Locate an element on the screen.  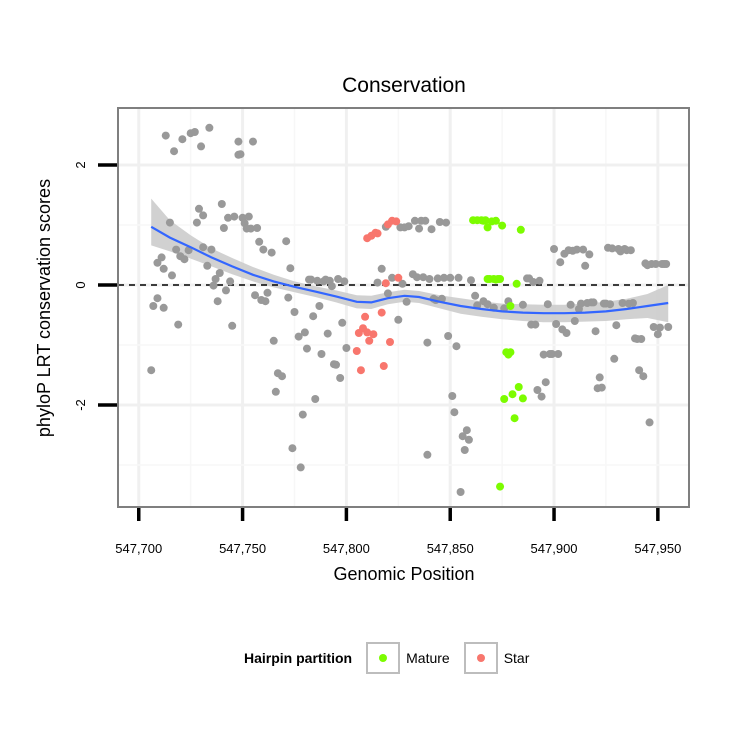
x-axis-label: Genomic Position is located at coordinates (403, 574).